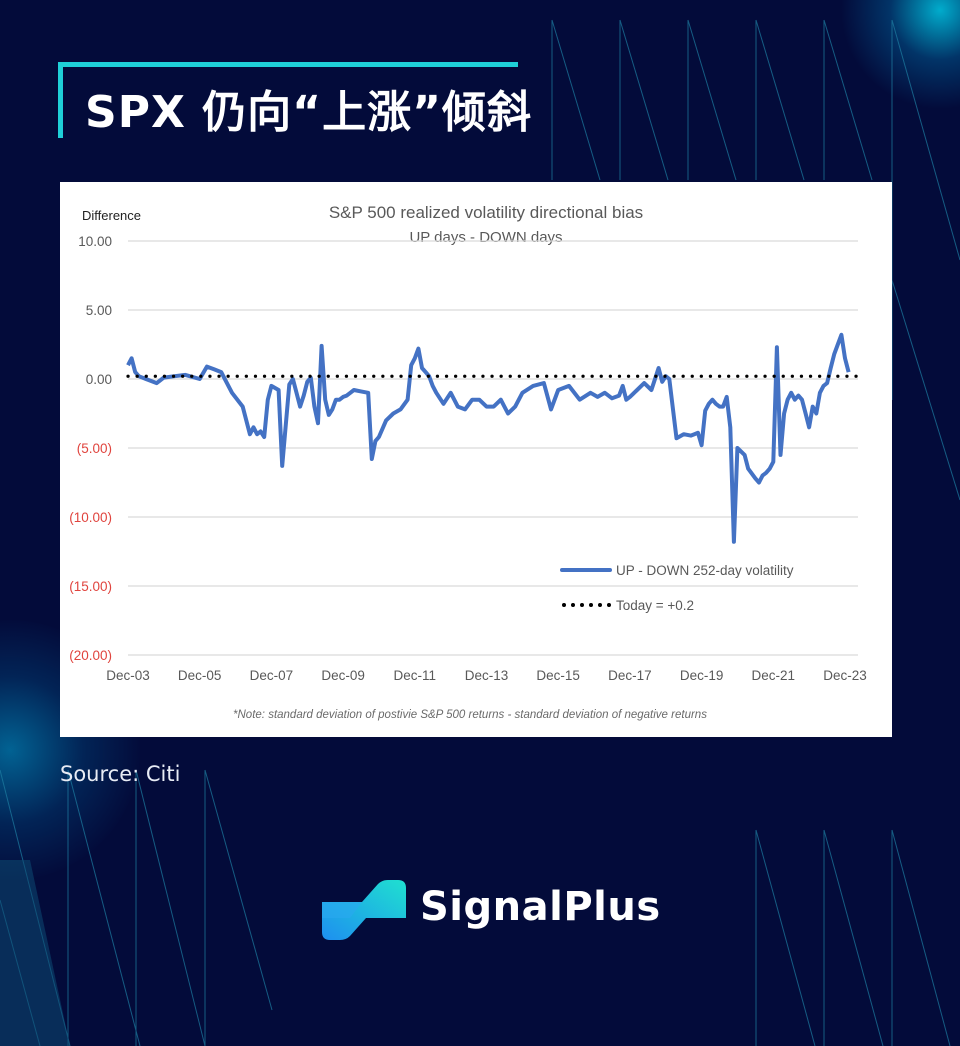  I want to click on page-title: SPX 仍向“上涨”倾斜, so click(309, 112).